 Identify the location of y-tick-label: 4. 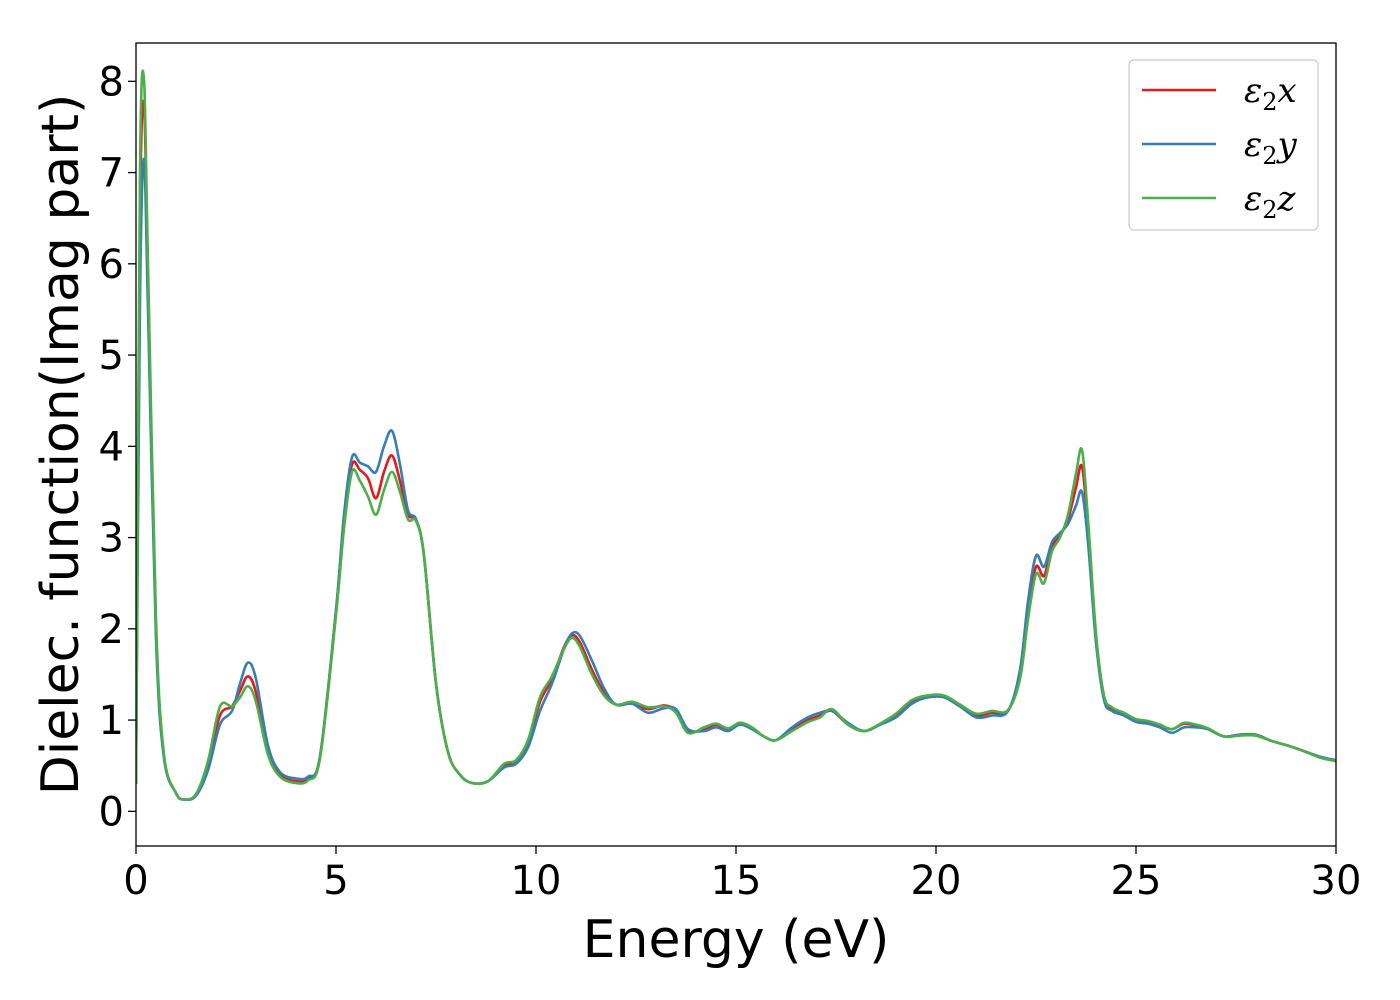
(111, 447).